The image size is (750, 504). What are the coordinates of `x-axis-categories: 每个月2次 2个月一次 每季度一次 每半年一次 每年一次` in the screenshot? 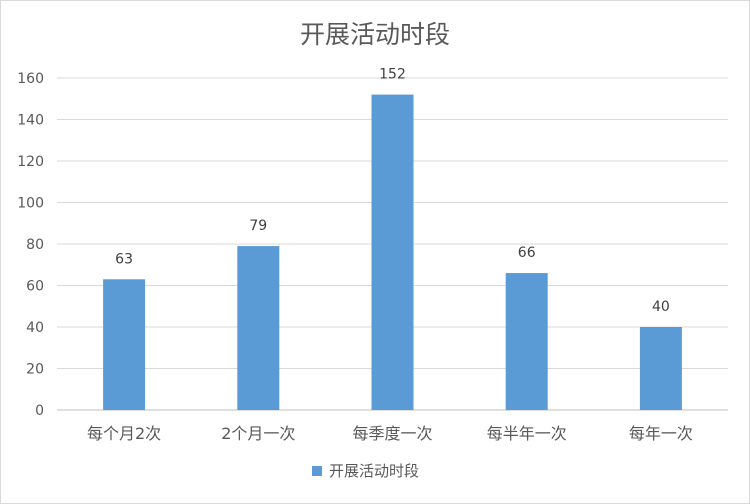 It's located at (390, 433).